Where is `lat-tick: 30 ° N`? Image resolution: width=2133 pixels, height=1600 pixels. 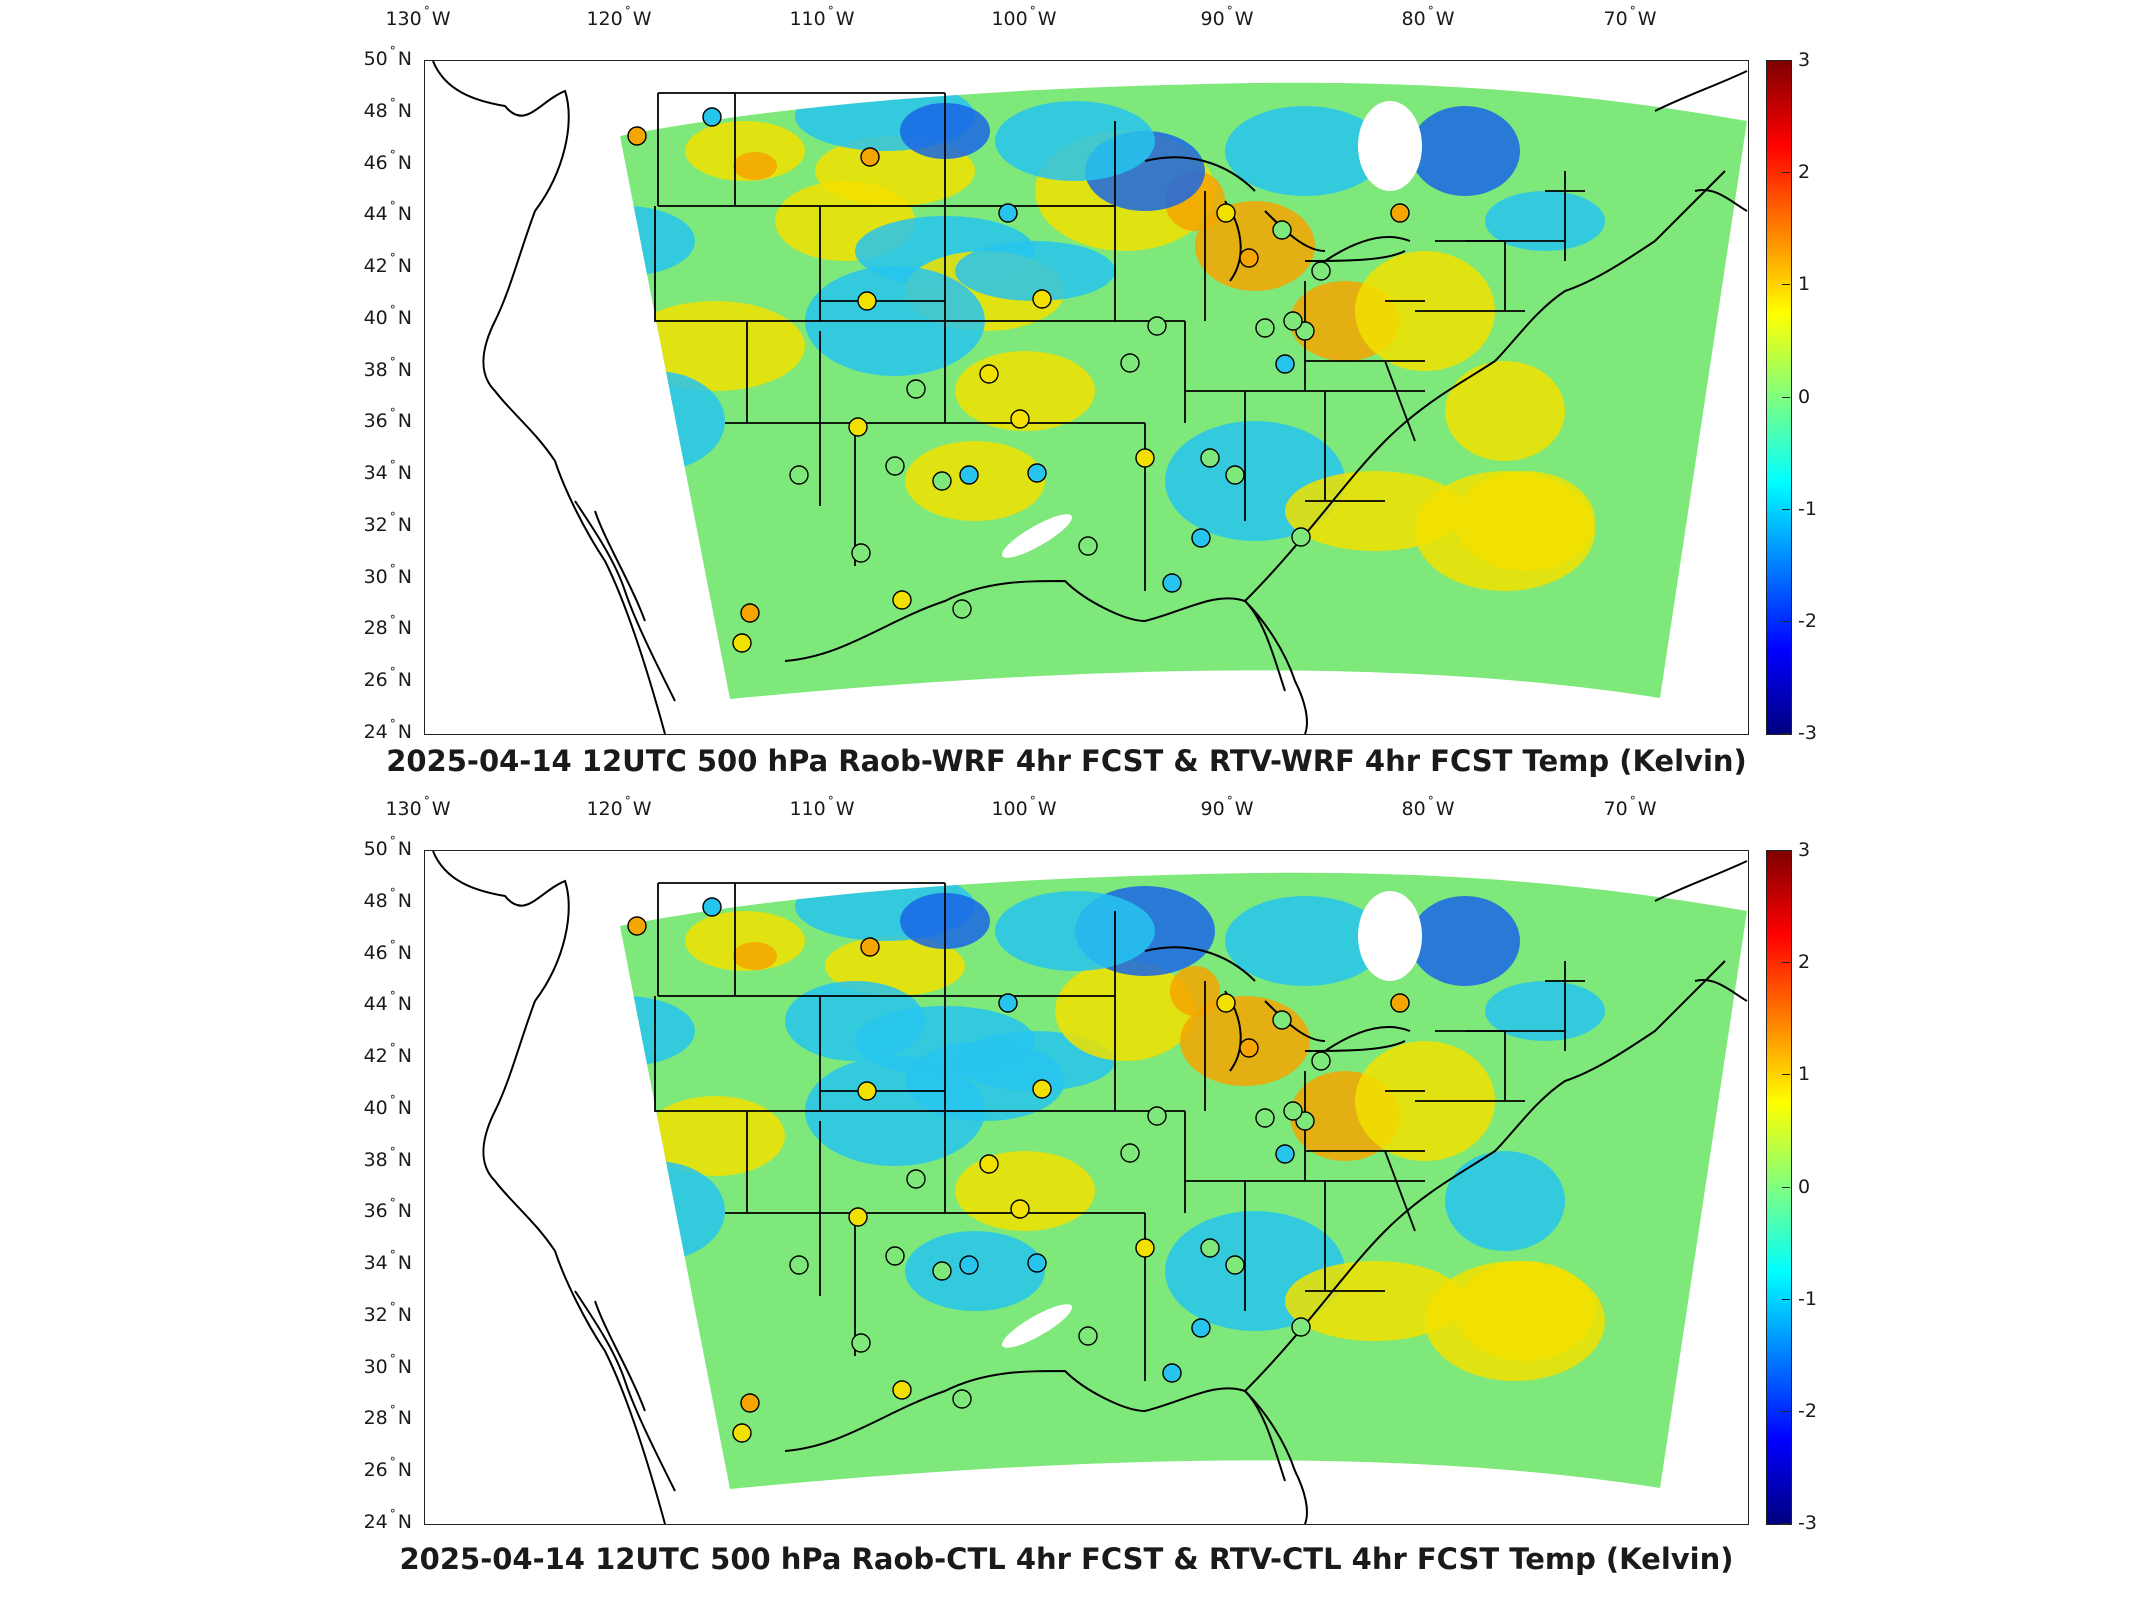 lat-tick: 30 ° N is located at coordinates (387, 1364).